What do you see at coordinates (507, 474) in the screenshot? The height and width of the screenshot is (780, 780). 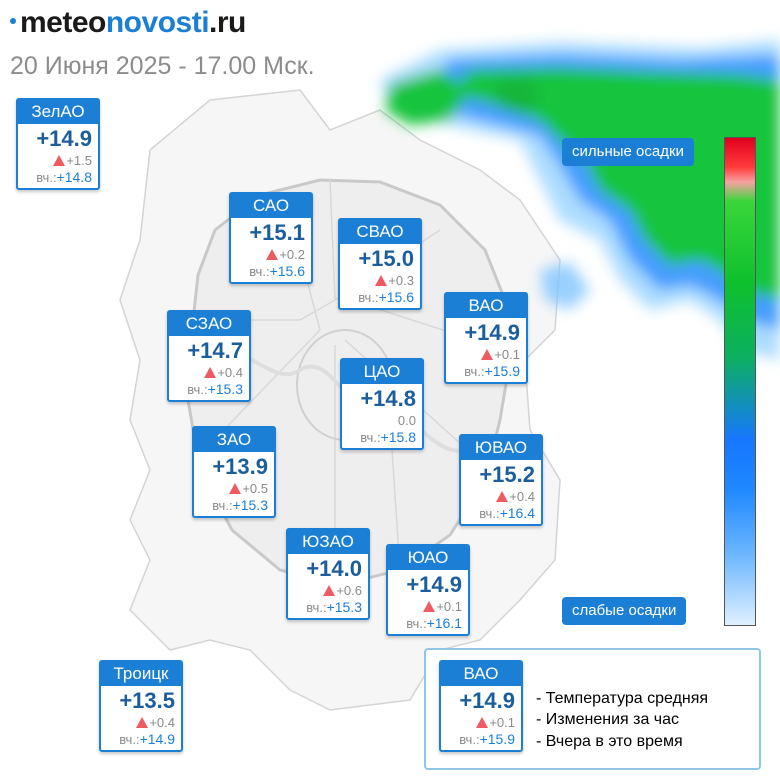 I see `temperature-value: +15.2` at bounding box center [507, 474].